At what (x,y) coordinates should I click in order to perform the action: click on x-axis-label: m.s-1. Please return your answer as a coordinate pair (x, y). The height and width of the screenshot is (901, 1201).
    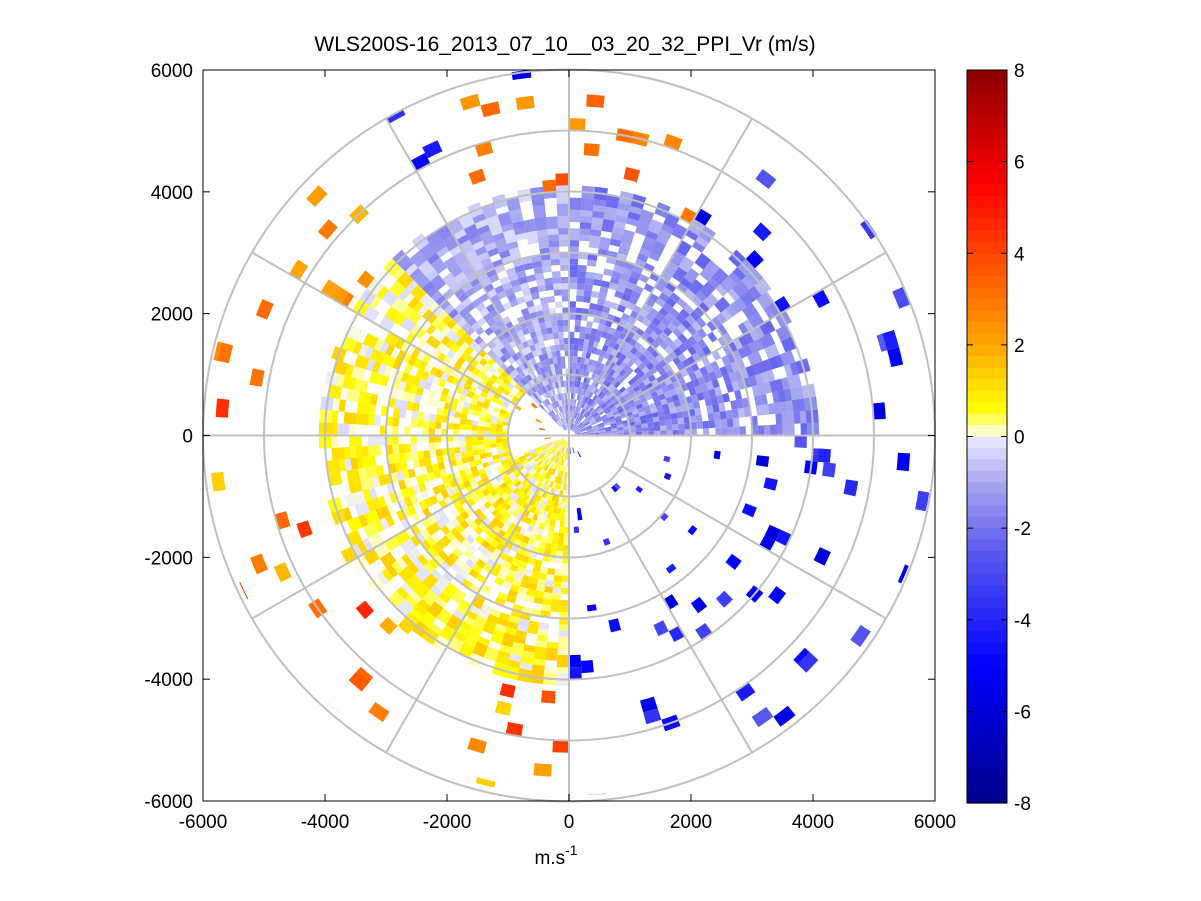
    Looking at the image, I should click on (555, 855).